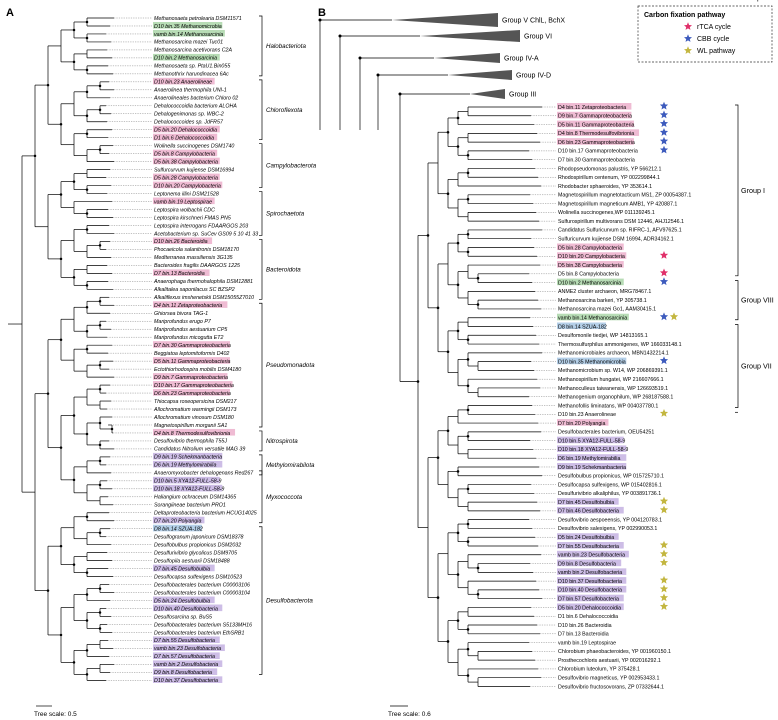 Image resolution: width=778 pixels, height=720 pixels. What do you see at coordinates (590, 591) in the screenshot?
I see `tree-b-leaf-label: D10 bin.40 Desulfobacteria` at bounding box center [590, 591].